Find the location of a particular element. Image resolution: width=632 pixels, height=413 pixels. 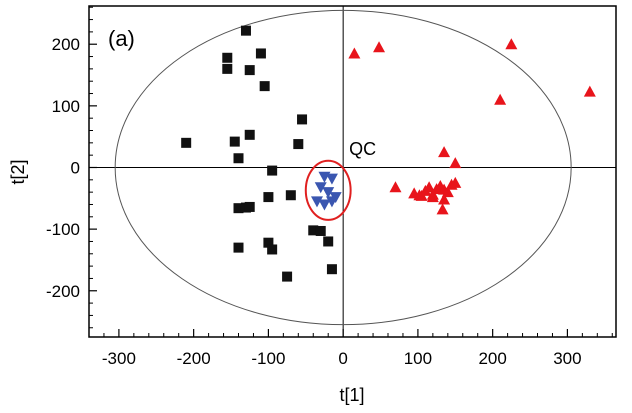

y-axis-label: t[2] is located at coordinates (18, 171).